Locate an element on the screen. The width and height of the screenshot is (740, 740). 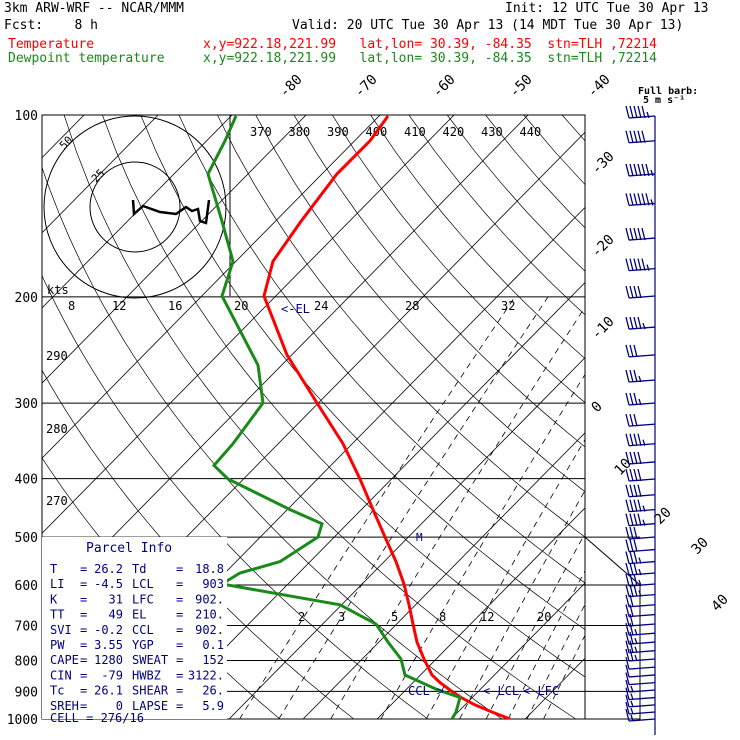
barb-legend-line: Full barb: is located at coordinates (668, 91).